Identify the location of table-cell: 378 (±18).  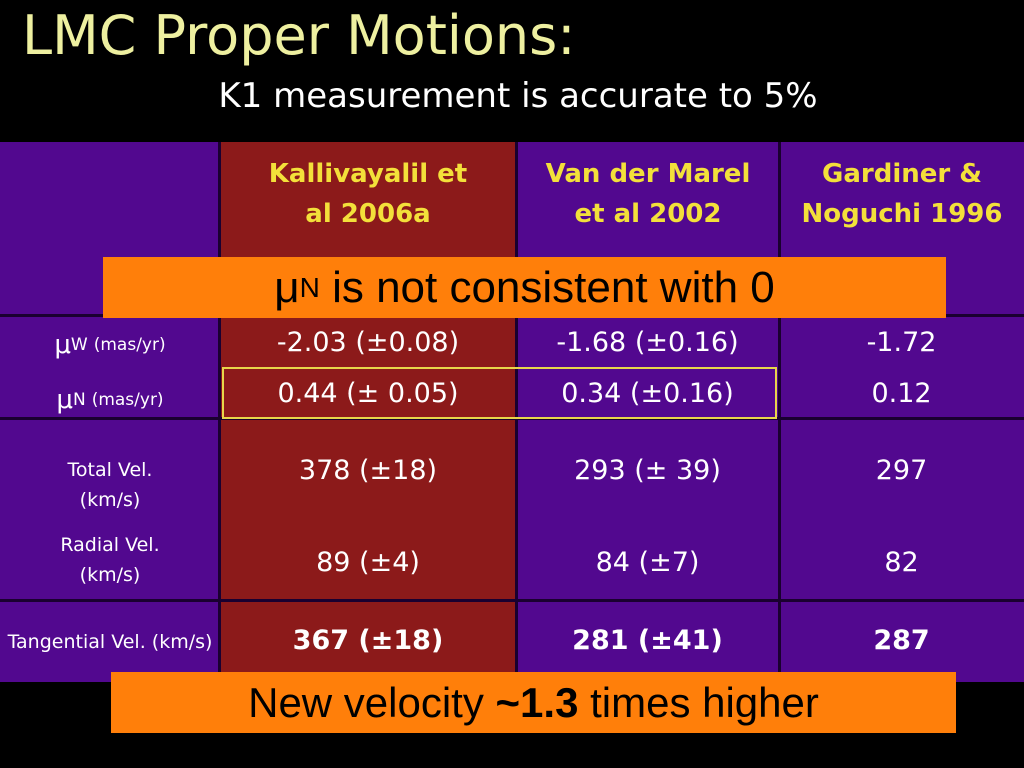
(368, 470).